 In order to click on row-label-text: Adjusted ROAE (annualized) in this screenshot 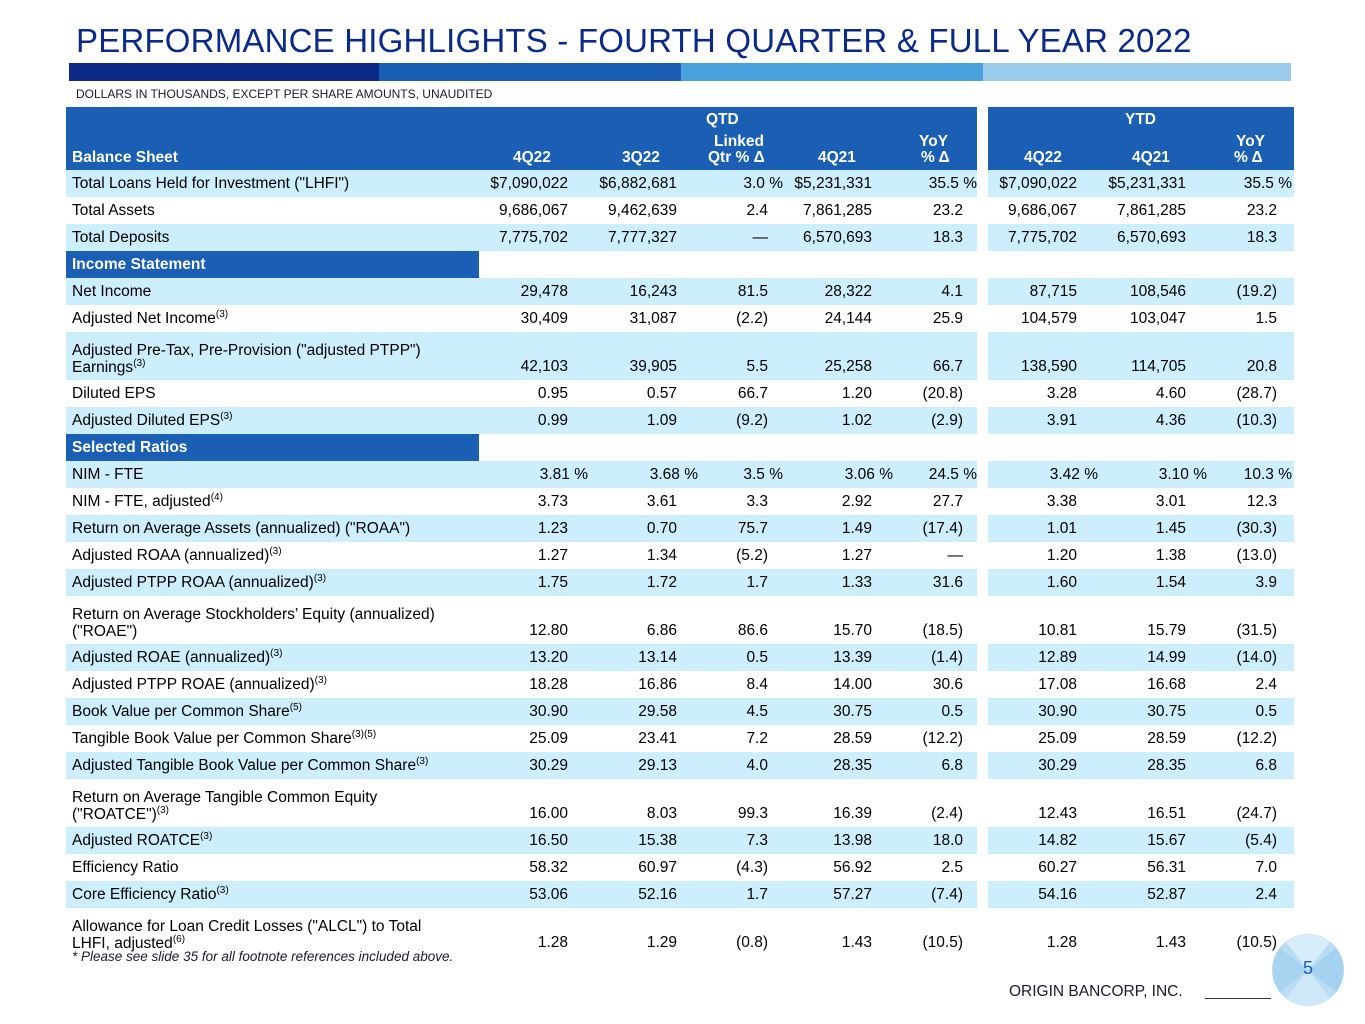, I will do `click(171, 657)`.